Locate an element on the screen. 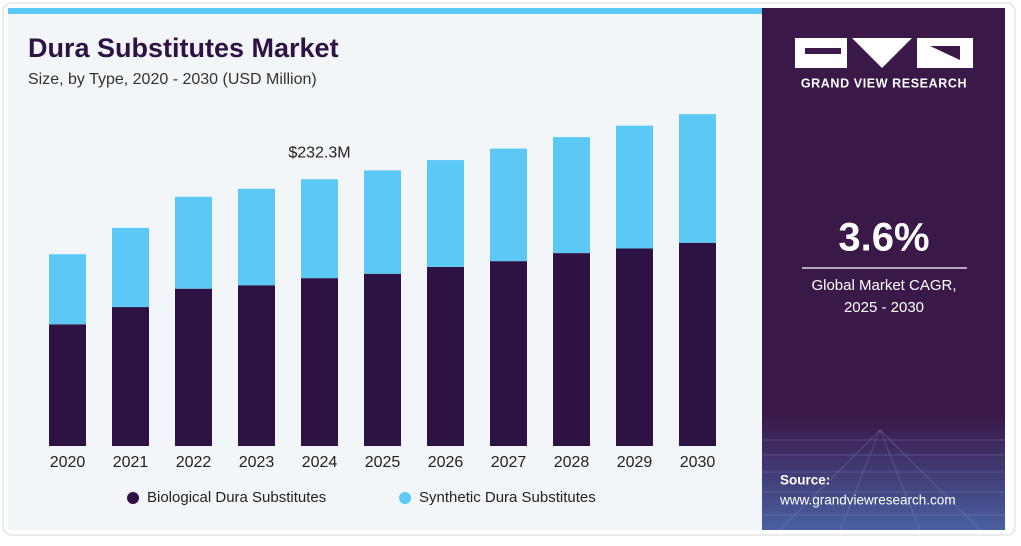 This screenshot has height=546, width=1021. x-tick-label: 2028 is located at coordinates (572, 462).